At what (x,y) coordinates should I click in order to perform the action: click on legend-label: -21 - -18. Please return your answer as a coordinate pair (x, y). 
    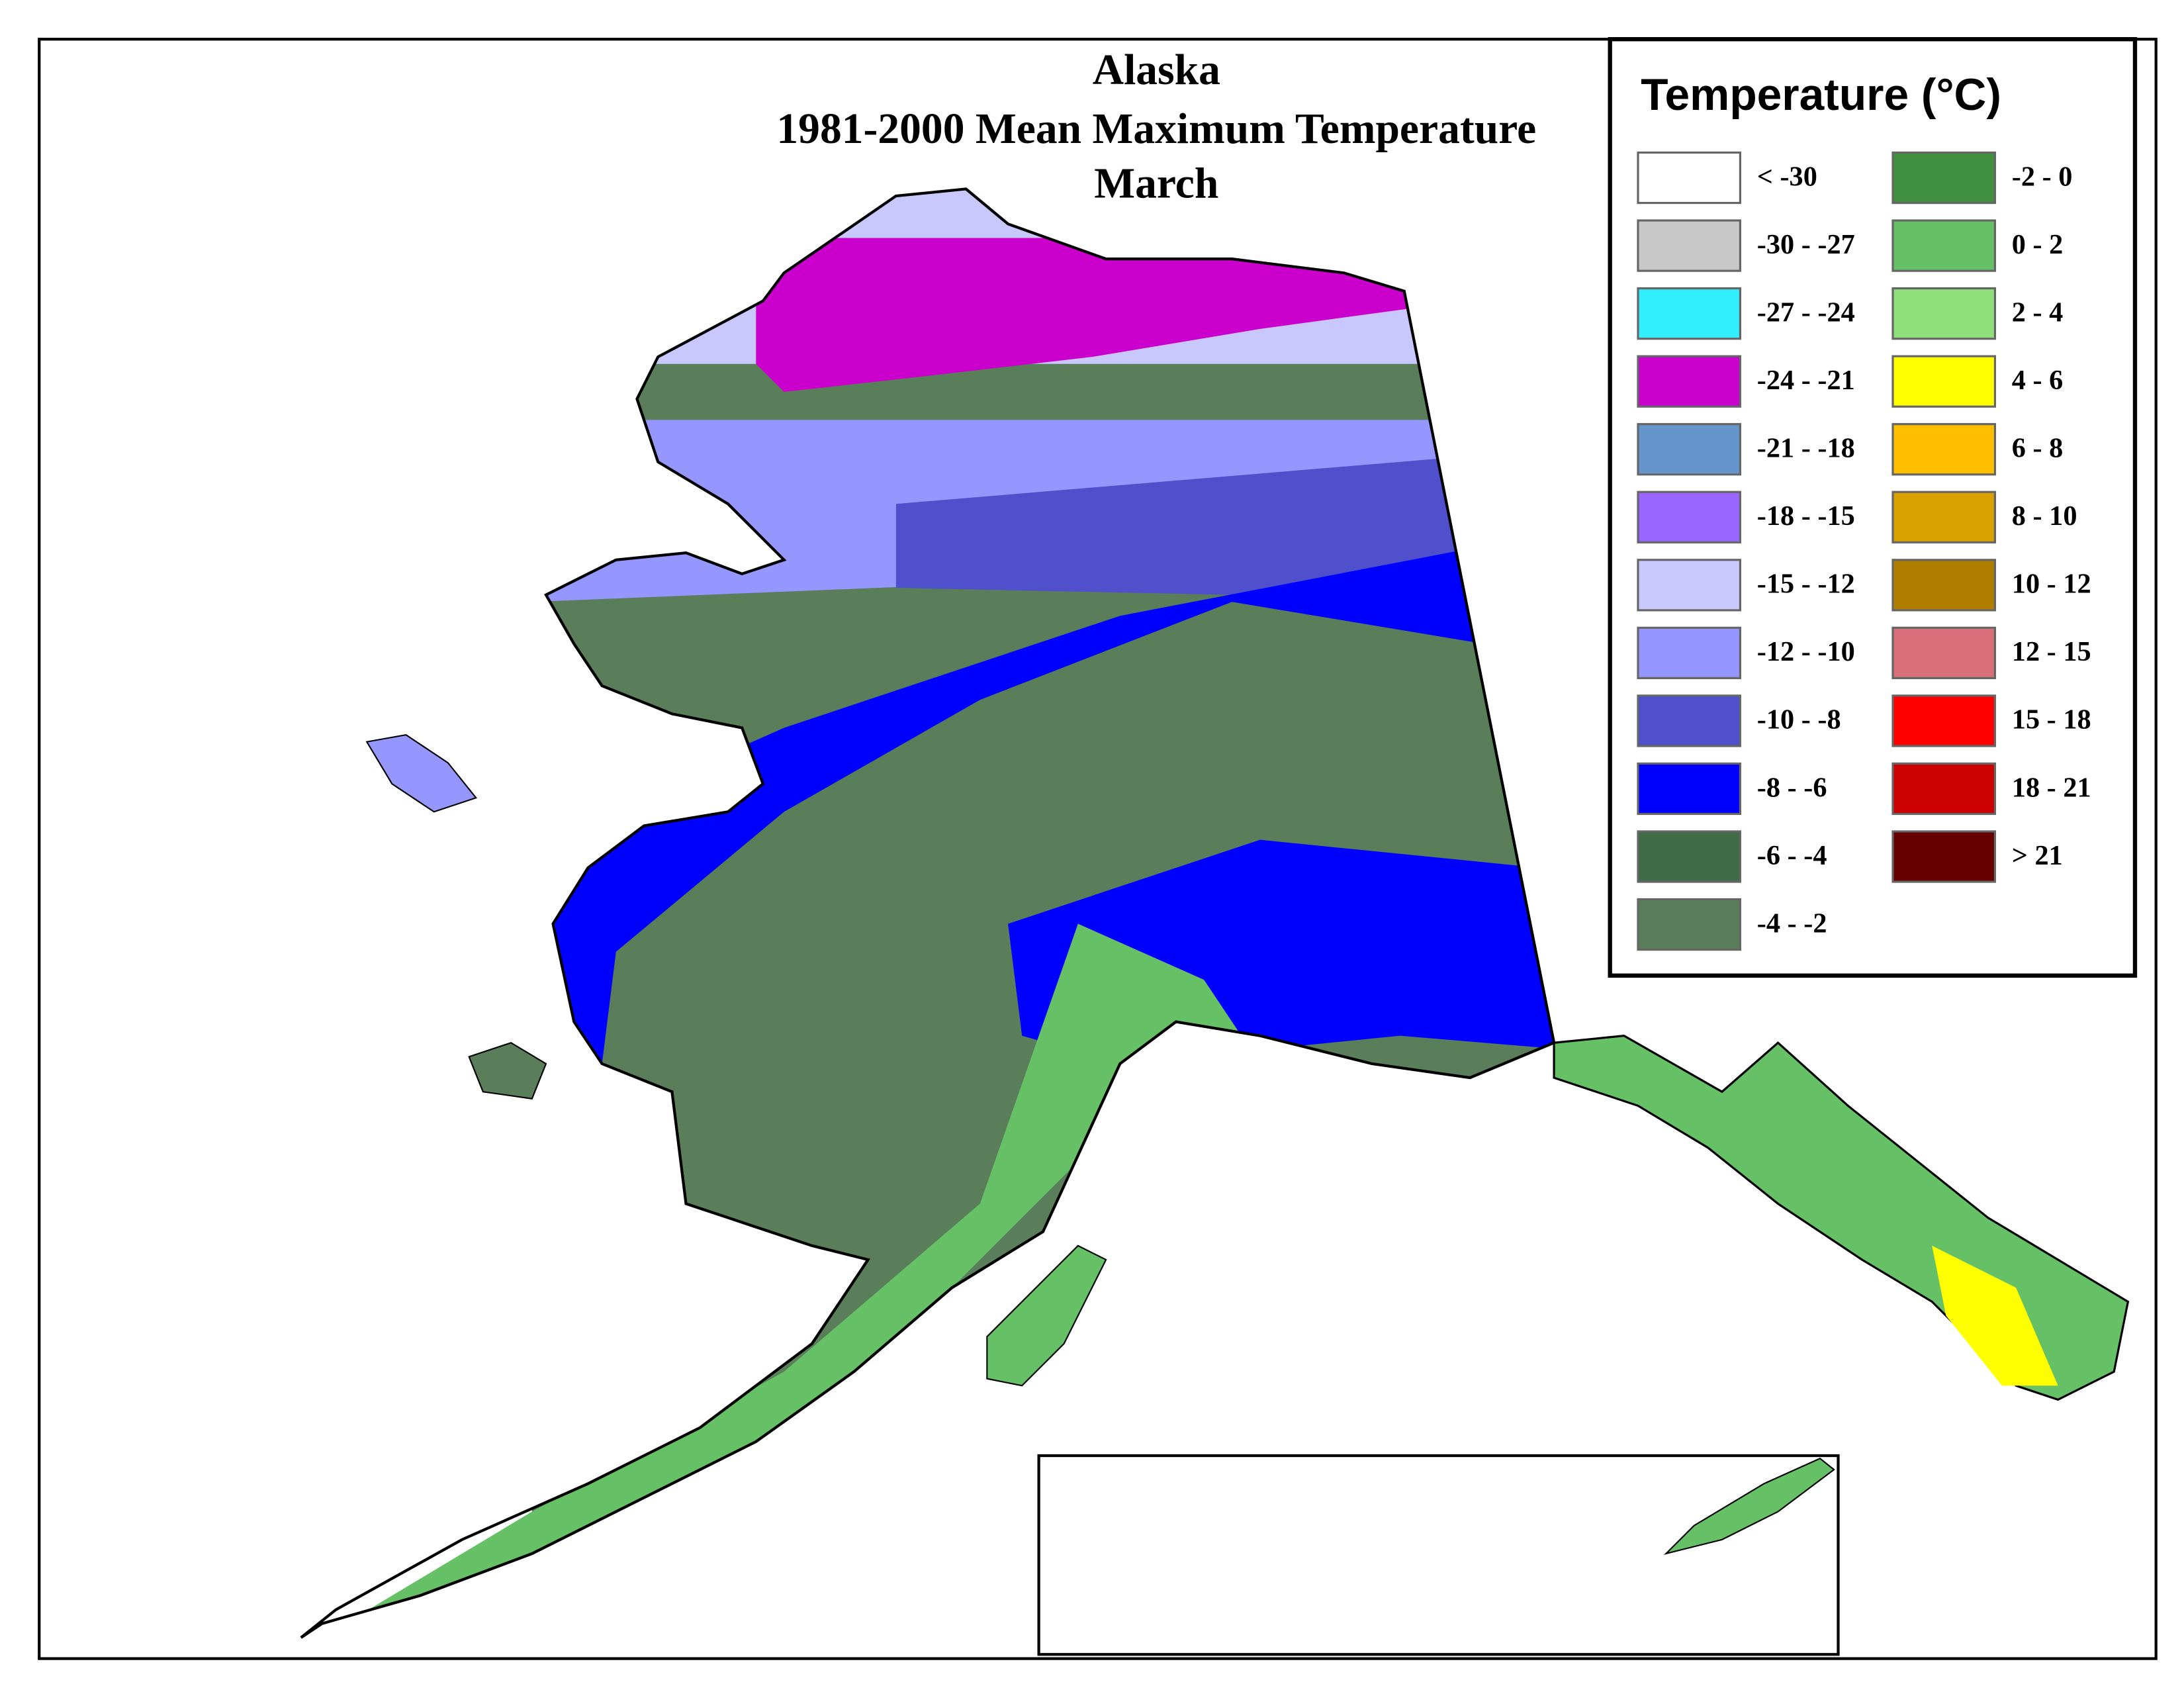
    Looking at the image, I should click on (1806, 448).